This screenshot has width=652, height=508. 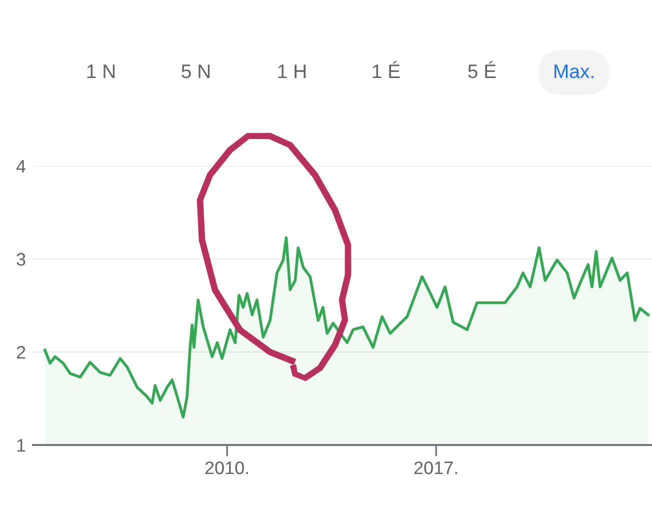 I want to click on text: 5 É, so click(x=482, y=69).